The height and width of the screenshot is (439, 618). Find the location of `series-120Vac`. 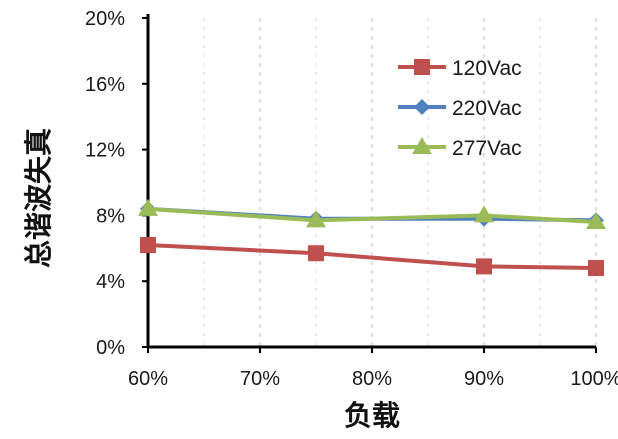

series-120Vac is located at coordinates (372, 257).